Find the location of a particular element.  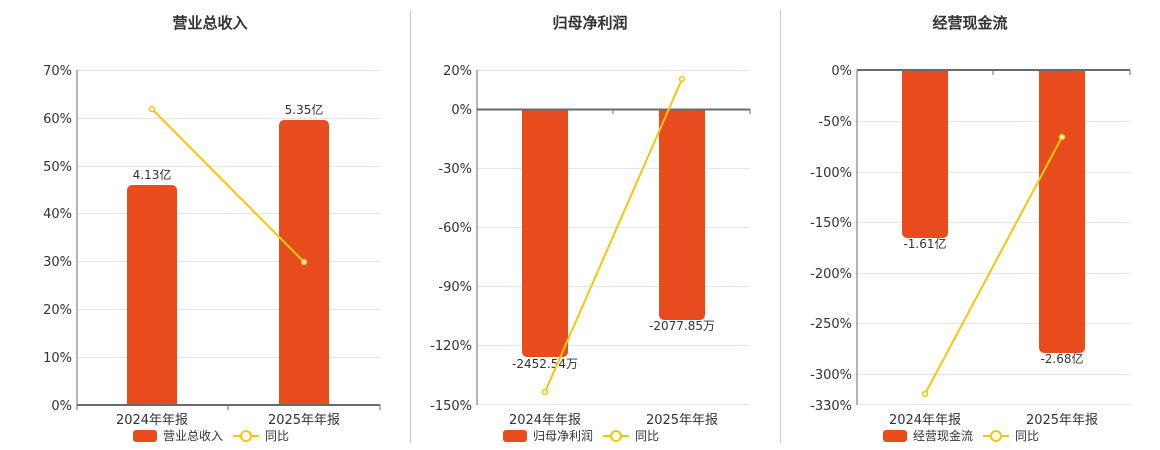

svg-text: -250% is located at coordinates (831, 324).